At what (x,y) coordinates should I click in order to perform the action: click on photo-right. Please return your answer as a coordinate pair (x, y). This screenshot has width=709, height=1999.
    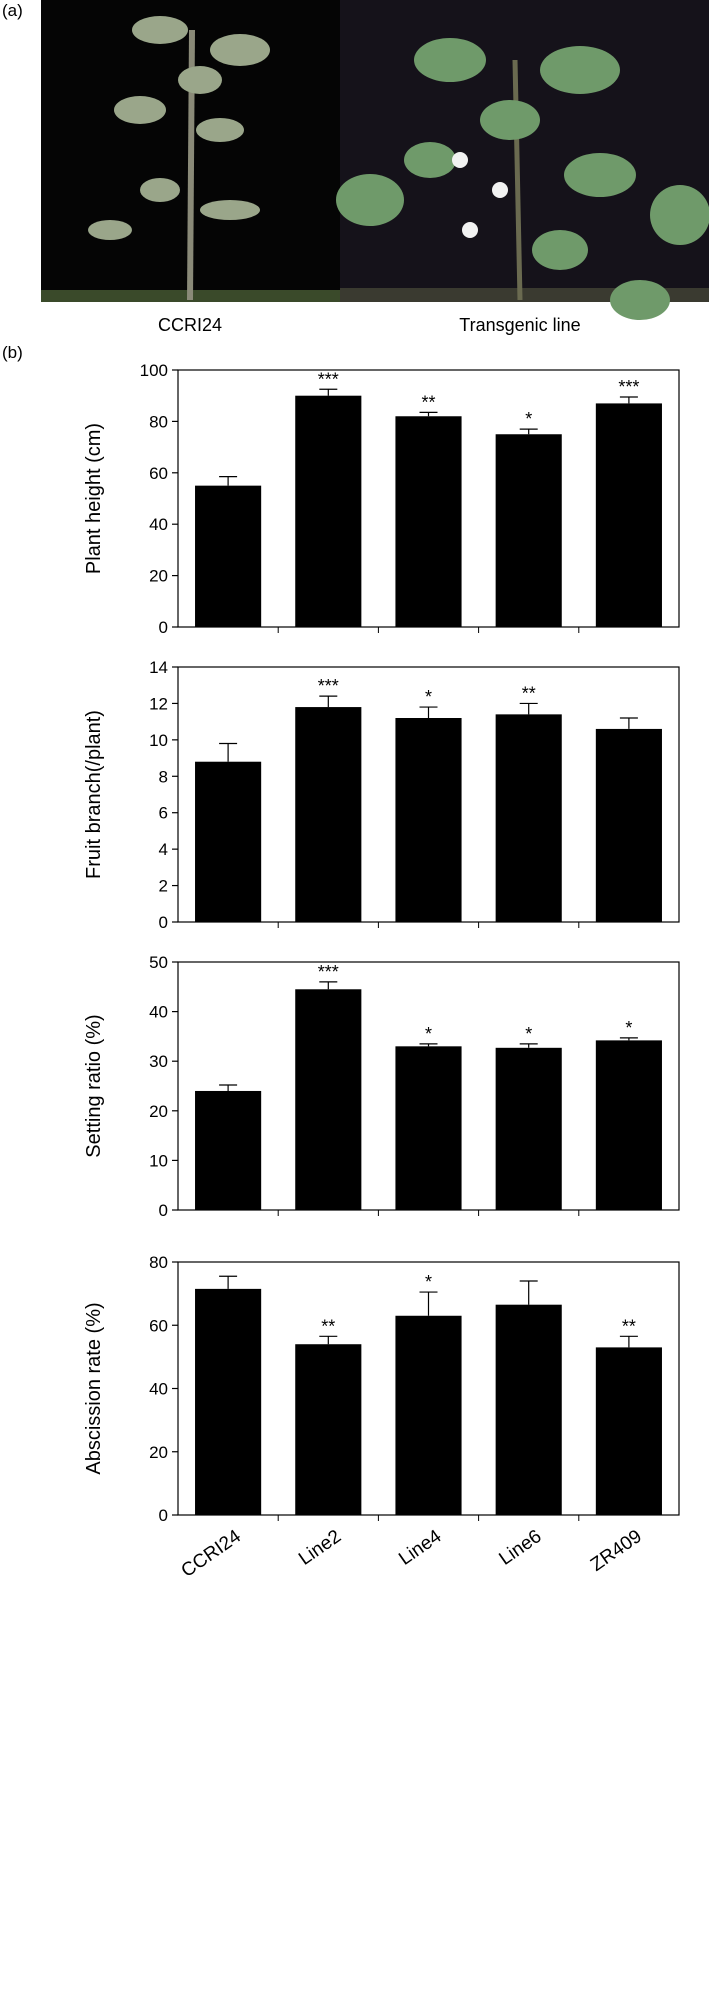
    Looking at the image, I should click on (522, 160).